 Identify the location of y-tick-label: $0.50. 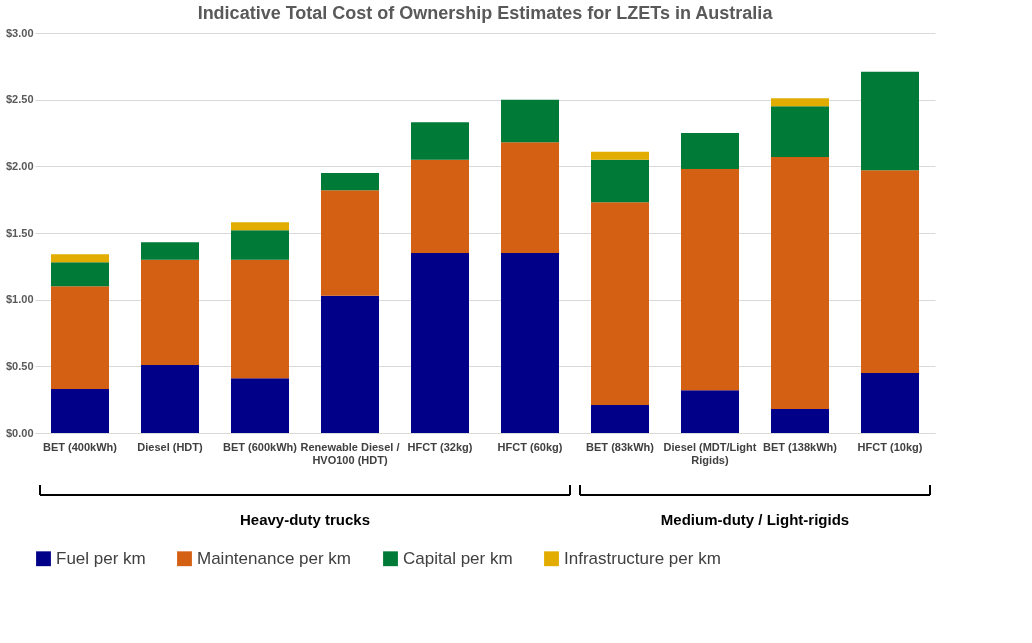
(19, 365).